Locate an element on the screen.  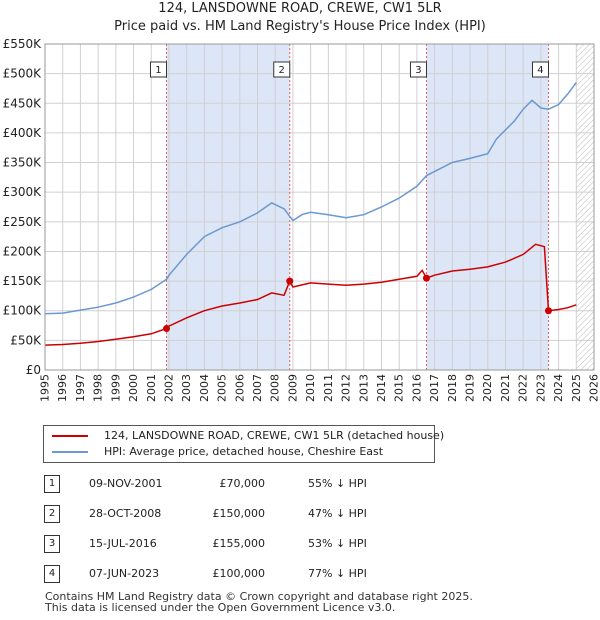
sale-number: 2 is located at coordinates (52, 514).